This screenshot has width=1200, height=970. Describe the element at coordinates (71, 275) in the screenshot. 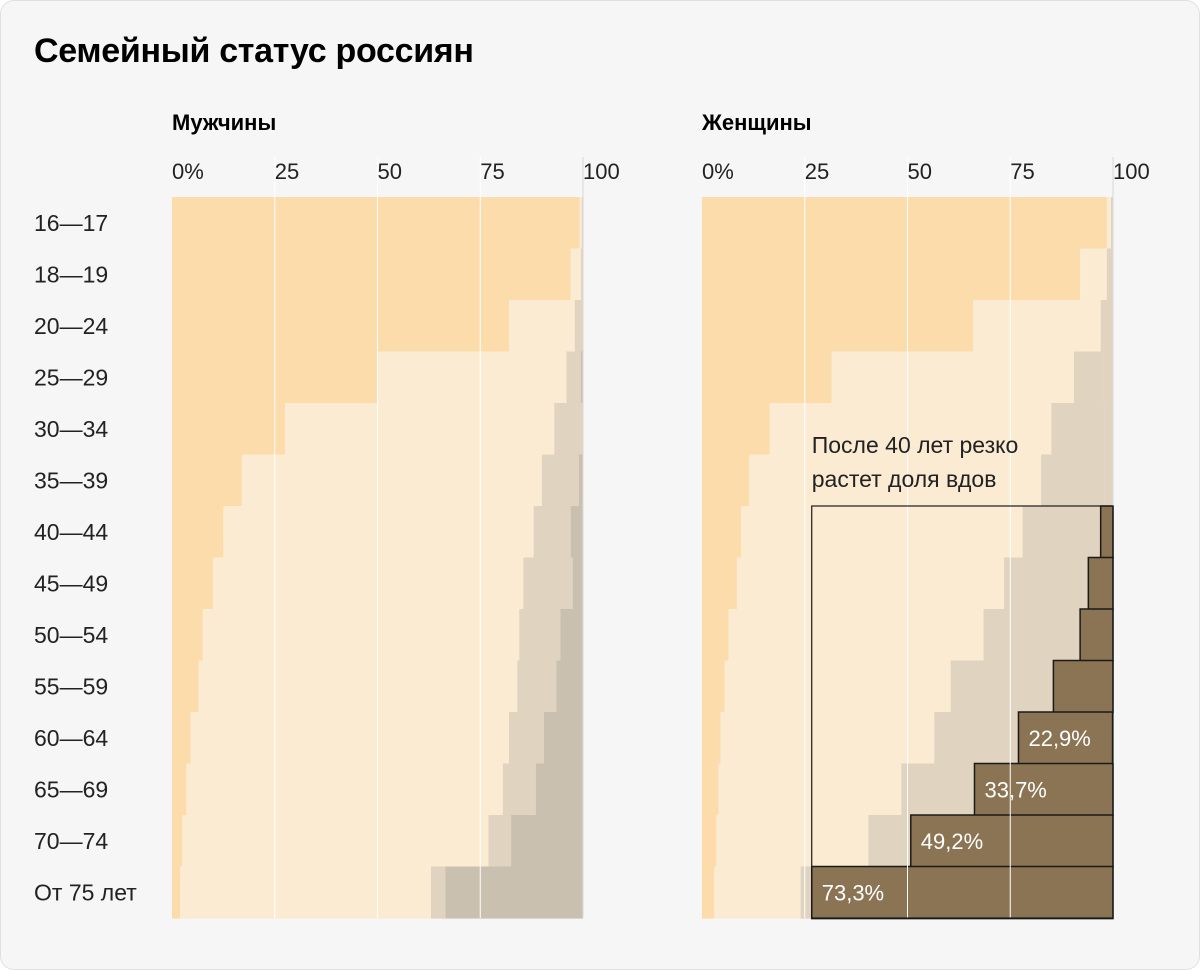

I see `row-label: 18—19` at that location.